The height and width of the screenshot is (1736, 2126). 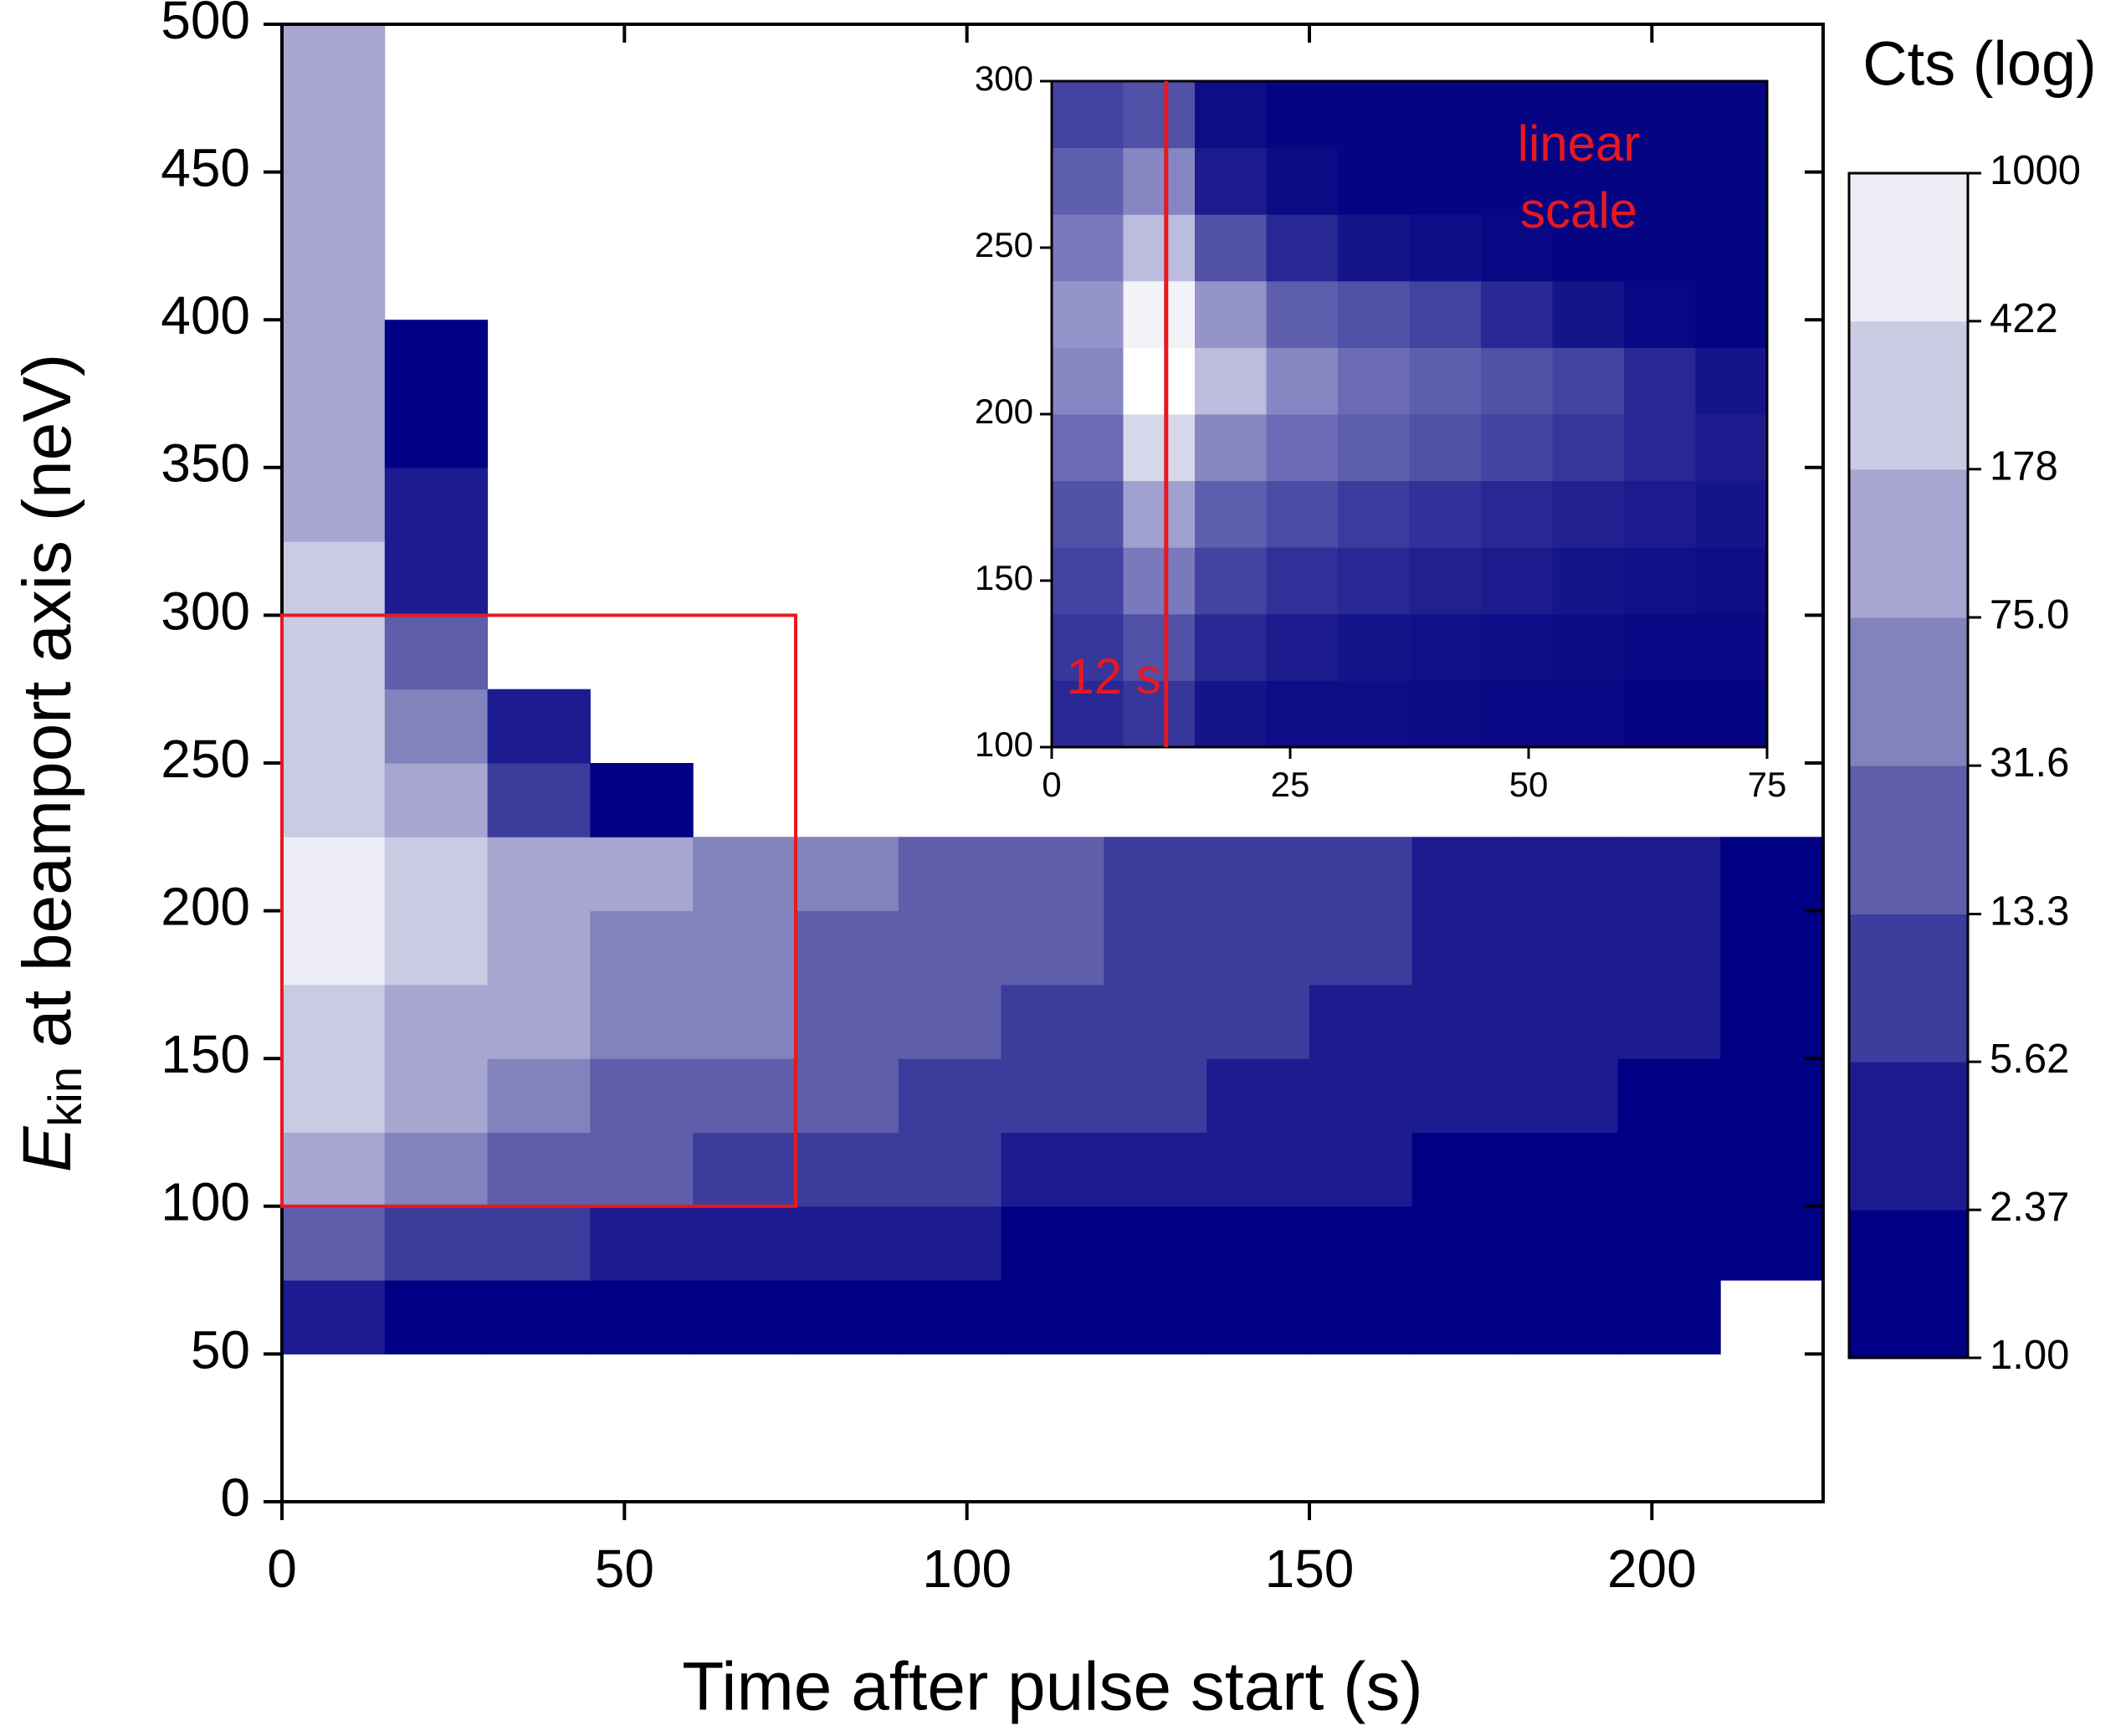 What do you see at coordinates (64, 1097) in the screenshot?
I see `y-label-subscript: kin` at bounding box center [64, 1097].